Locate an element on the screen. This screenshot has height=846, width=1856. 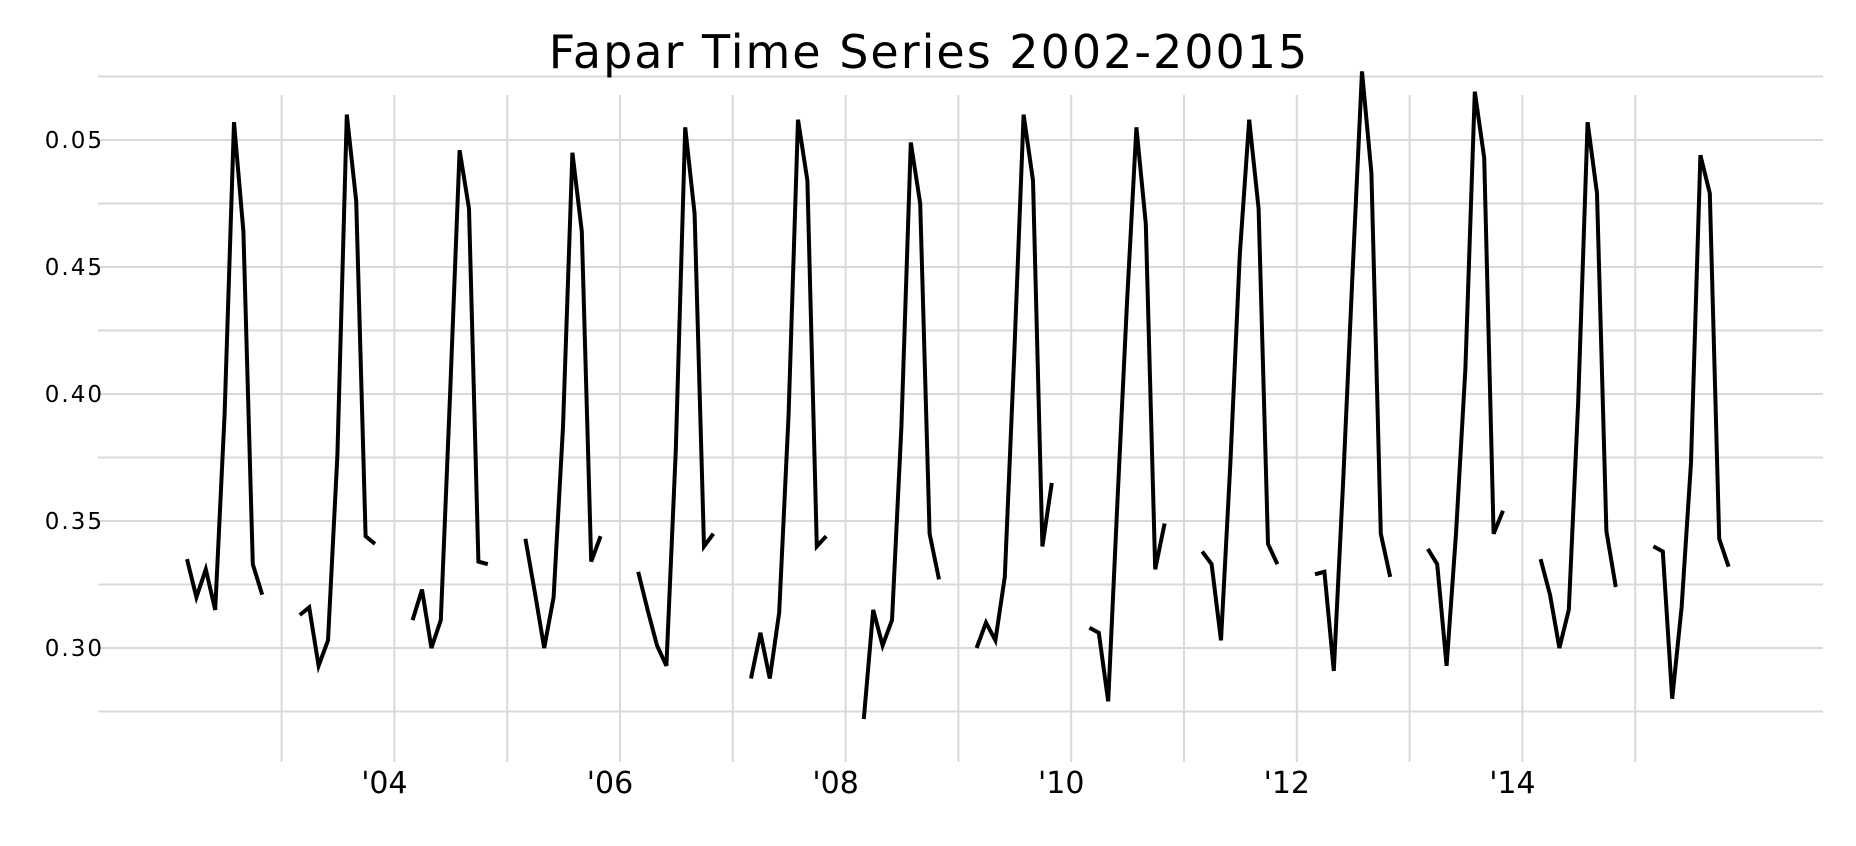
x-tick-label: '08 is located at coordinates (835, 783).